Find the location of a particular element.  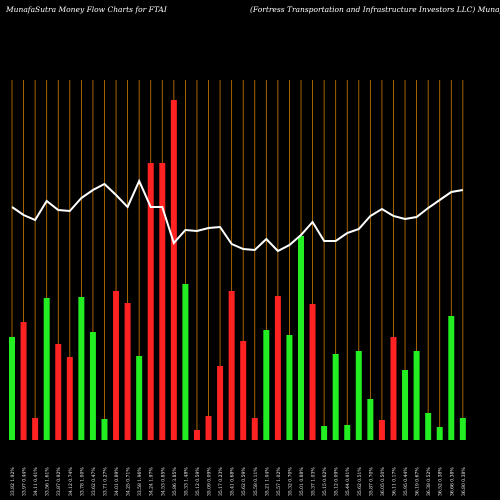

x-tick-label: 34.53 0.85% is located at coordinates (163, 481).